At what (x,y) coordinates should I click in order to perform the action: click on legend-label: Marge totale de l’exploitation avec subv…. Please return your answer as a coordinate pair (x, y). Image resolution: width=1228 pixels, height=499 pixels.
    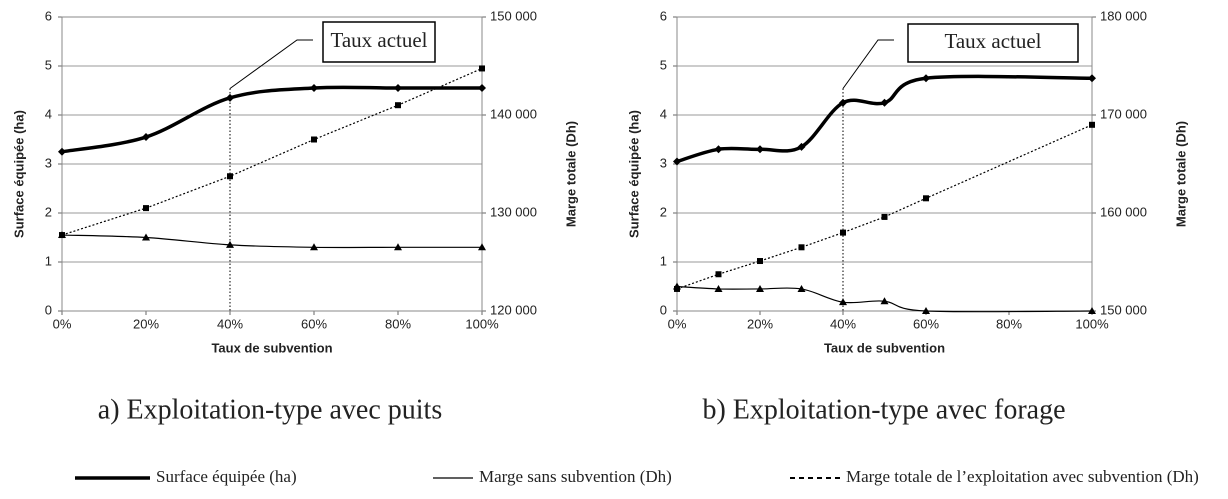
    Looking at the image, I should click on (1022, 476).